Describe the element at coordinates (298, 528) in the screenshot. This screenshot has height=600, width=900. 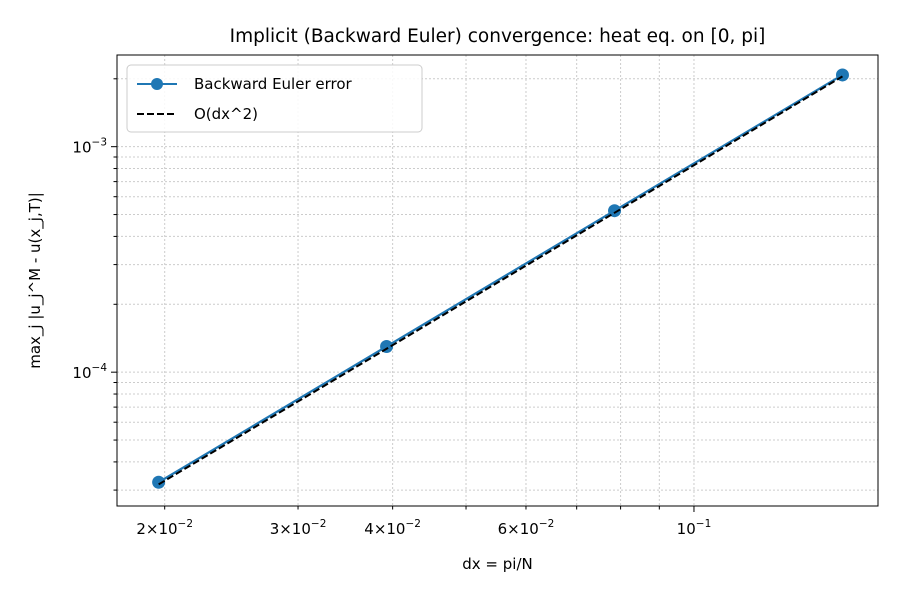
I see `x-tick-label: 3×10⁻²` at that location.